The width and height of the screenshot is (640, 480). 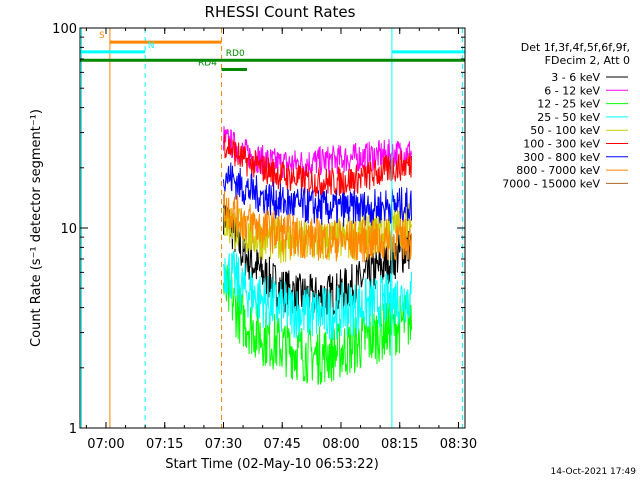 I want to click on flag-label-4: RD4, so click(x=207, y=64).